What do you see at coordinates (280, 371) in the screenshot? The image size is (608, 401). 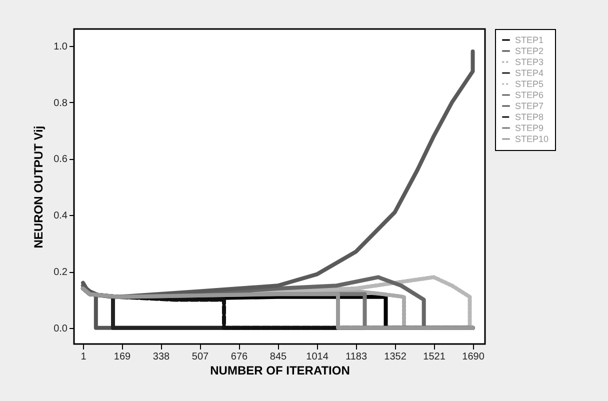 I see `x-axis-title: NUMBER OF ITERATION` at bounding box center [280, 371].